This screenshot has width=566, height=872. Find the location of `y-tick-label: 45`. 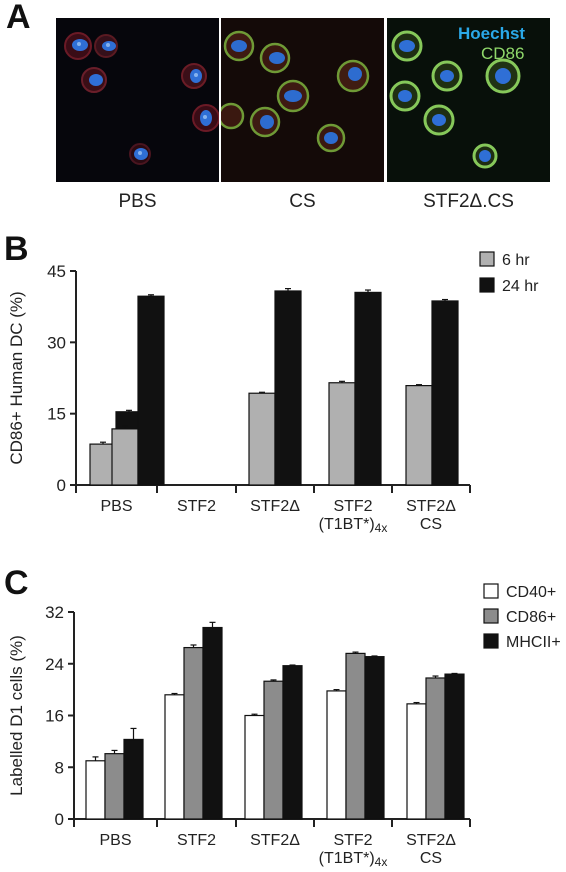

y-tick-label: 45 is located at coordinates (56, 271).